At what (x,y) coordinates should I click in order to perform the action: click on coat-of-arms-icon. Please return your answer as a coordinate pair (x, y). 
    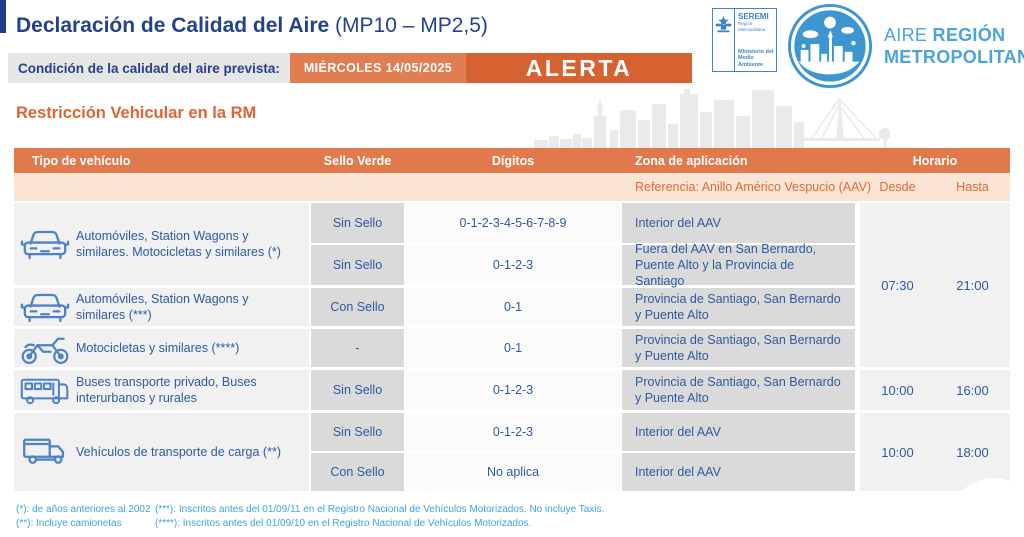
    Looking at the image, I should click on (724, 40).